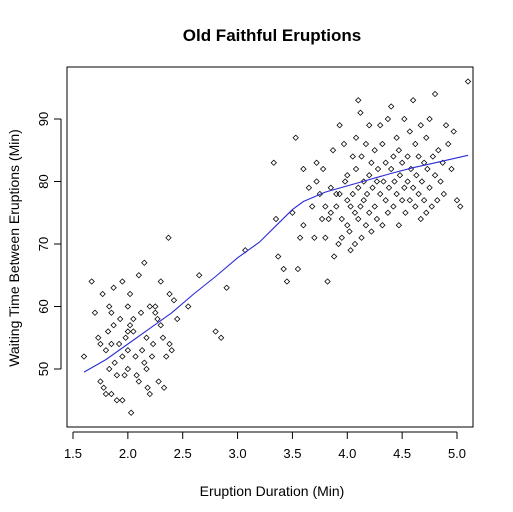 This screenshot has height=512, width=513. Describe the element at coordinates (14, 248) in the screenshot. I see `y-axis-label: Waiting Time Between Eruptions (Min)` at that location.